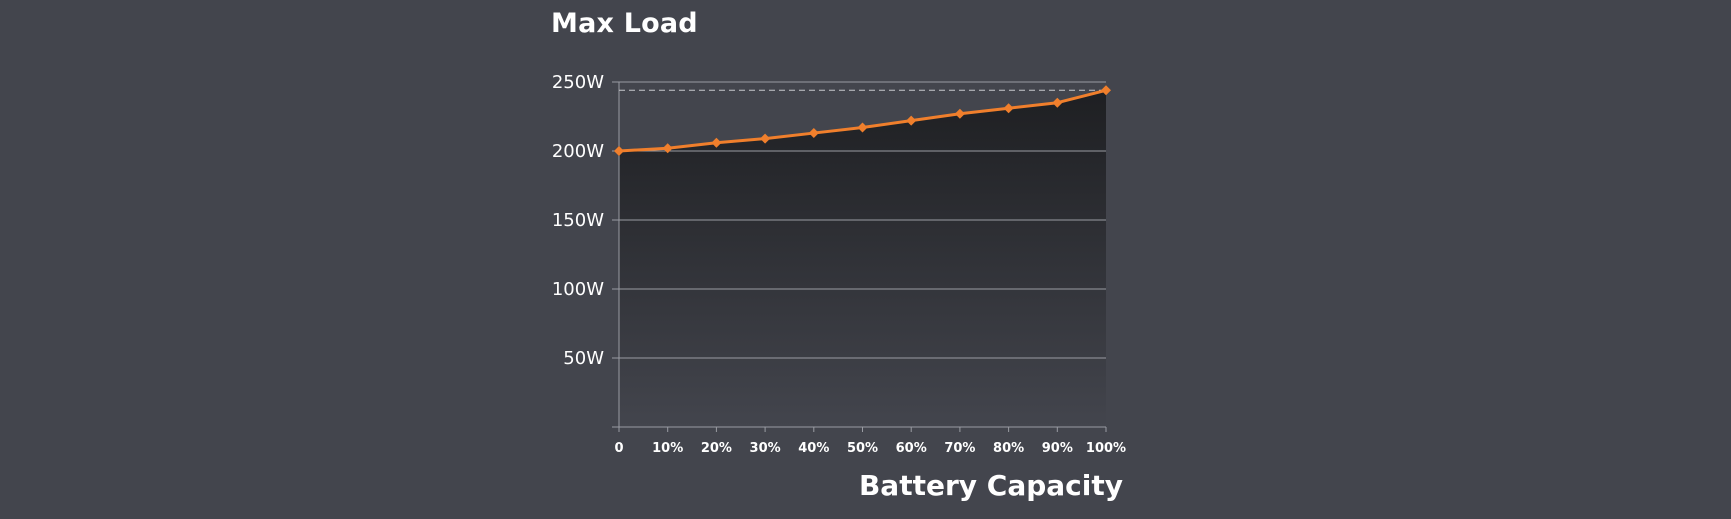 The width and height of the screenshot is (1731, 519). Describe the element at coordinates (667, 448) in the screenshot. I see `x-tick-label: 10%` at that location.